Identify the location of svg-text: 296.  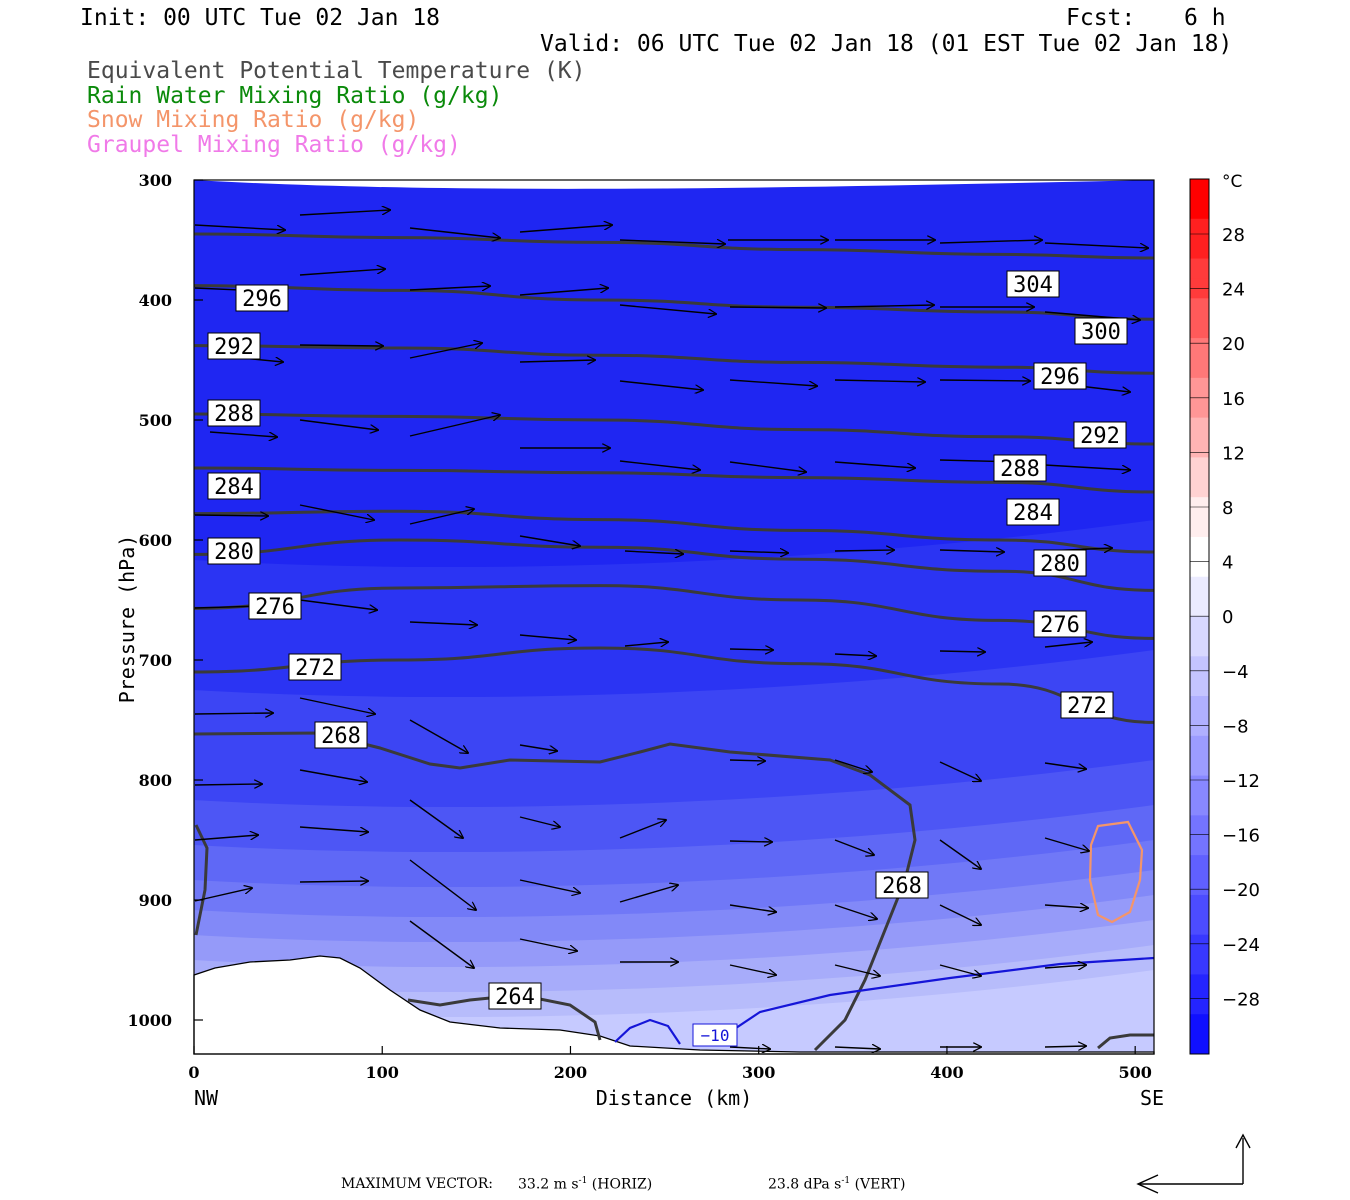
(262, 299).